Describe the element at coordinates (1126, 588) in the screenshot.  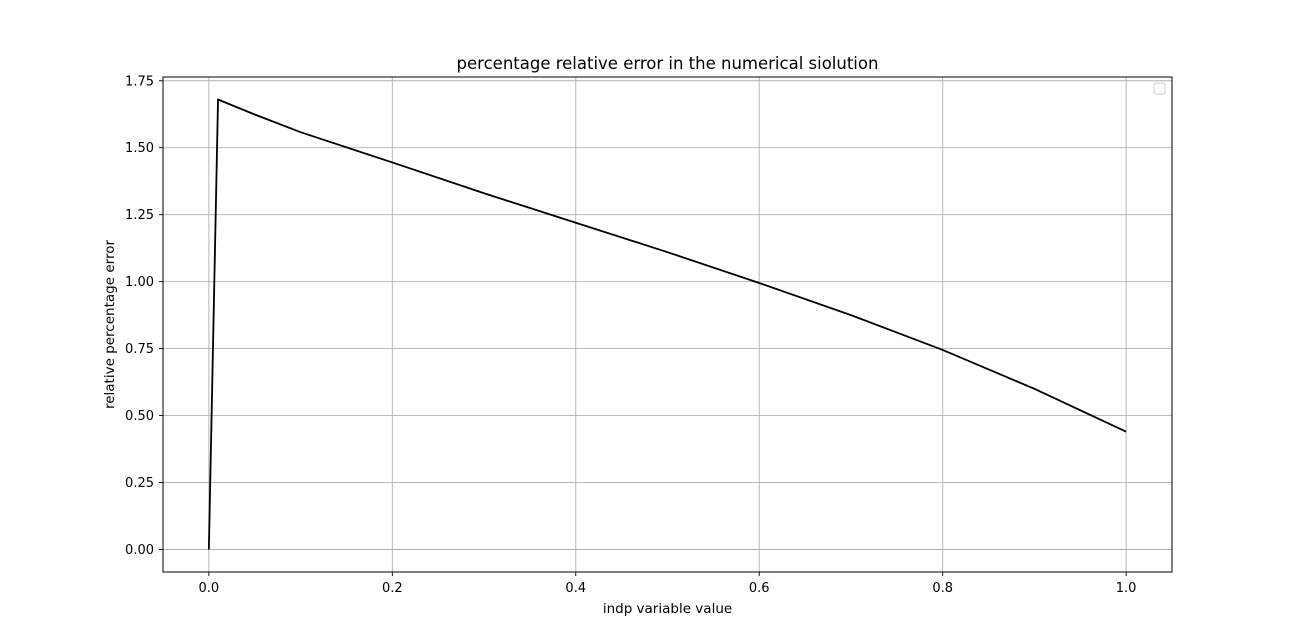
I see `x-tick-label: 1.0` at that location.